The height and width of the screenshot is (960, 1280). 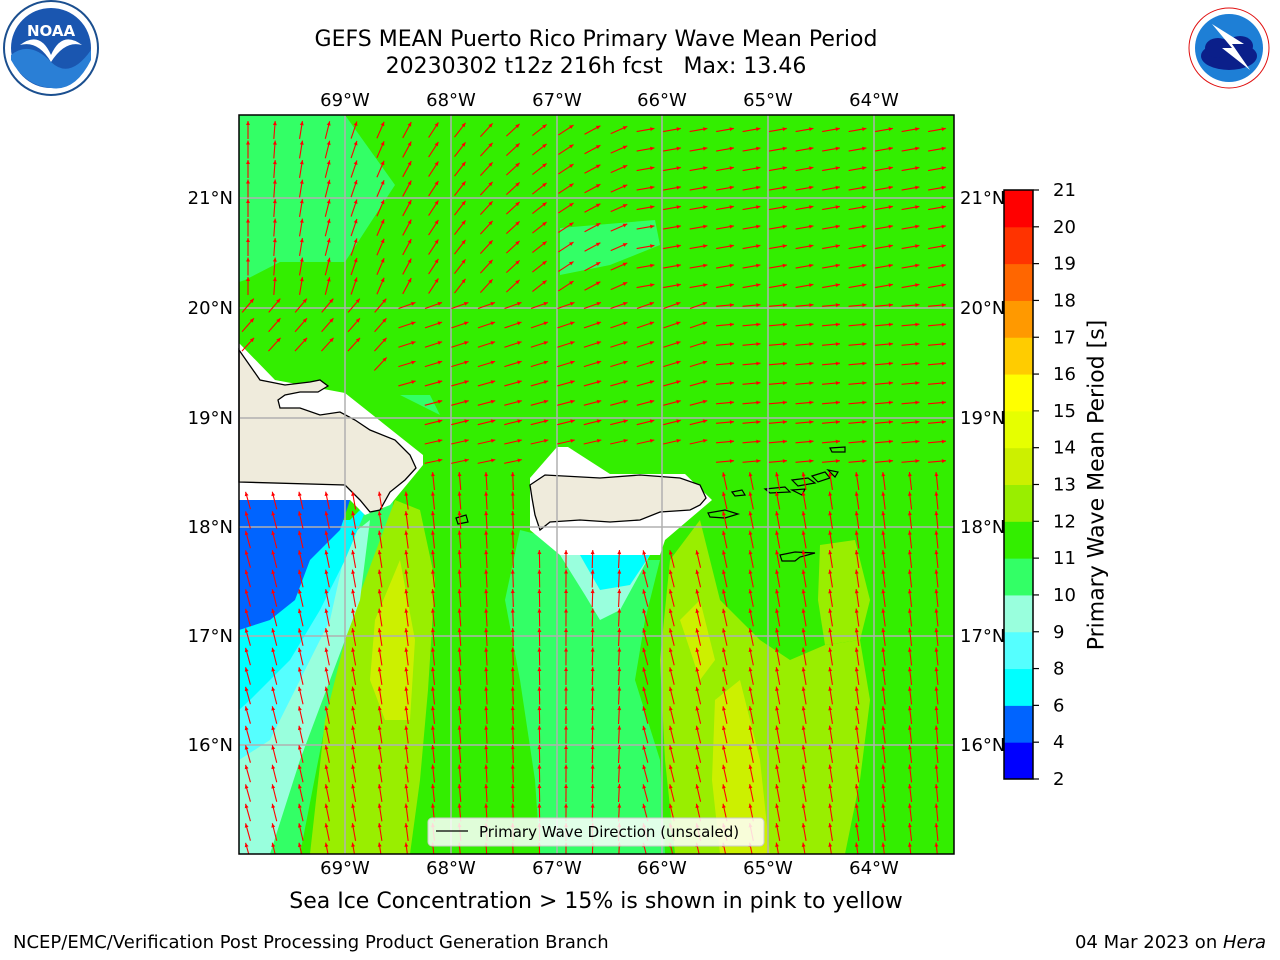 What do you see at coordinates (451, 100) in the screenshot?
I see `lon-label-top: 68°W` at bounding box center [451, 100].